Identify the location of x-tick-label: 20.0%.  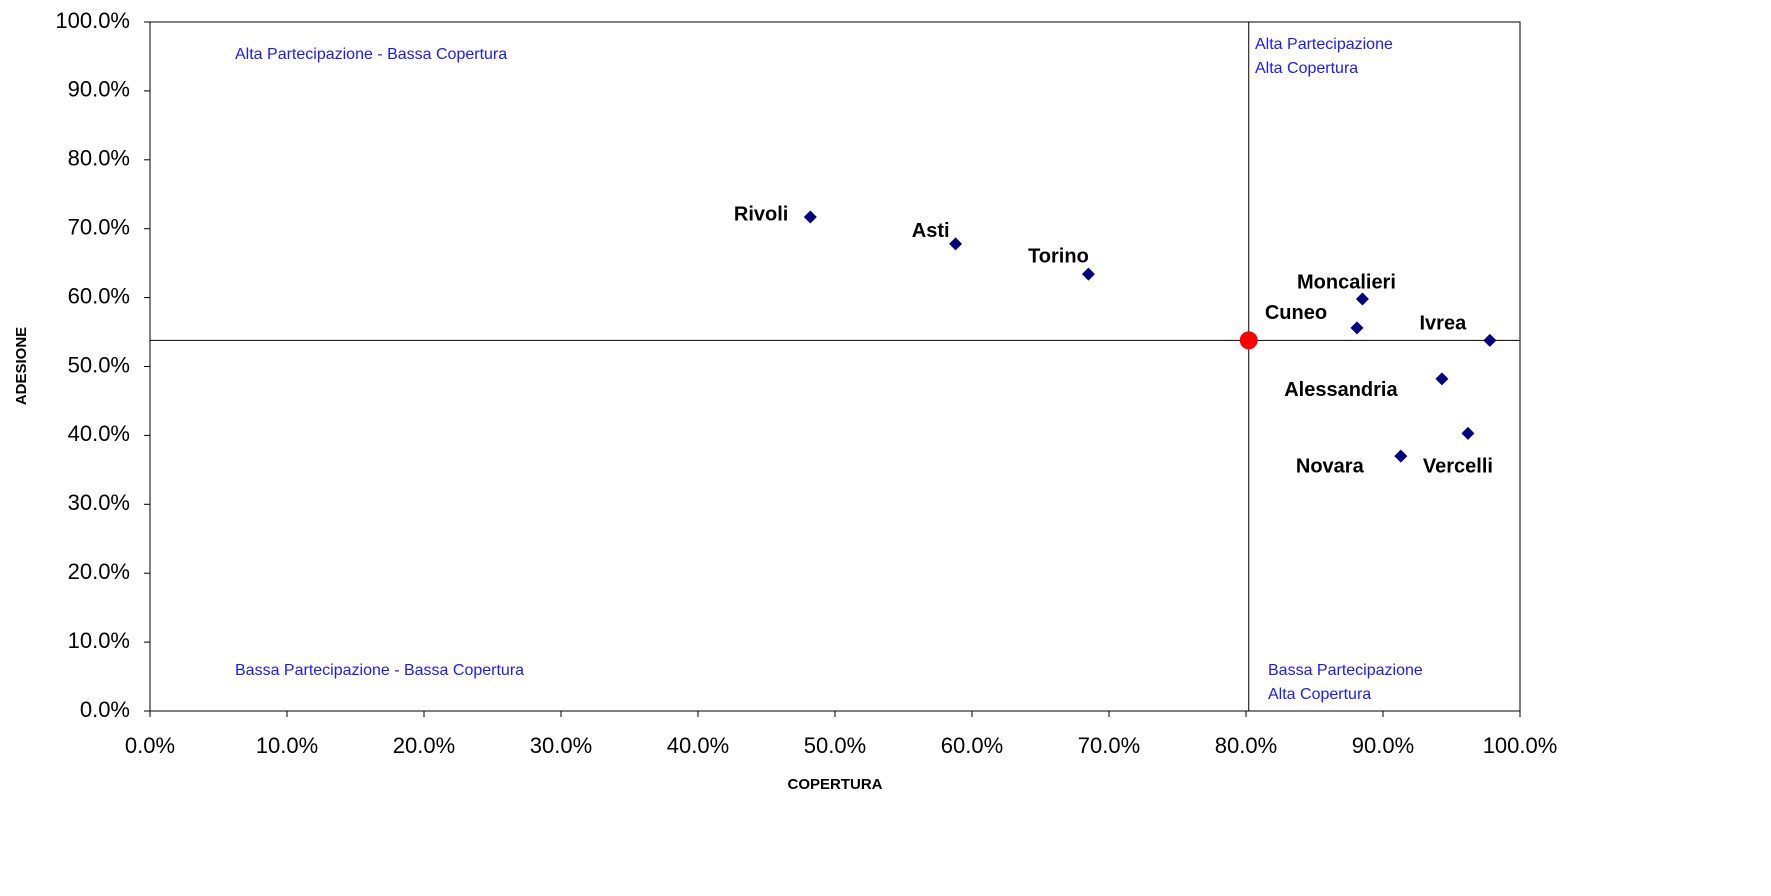
(424, 745).